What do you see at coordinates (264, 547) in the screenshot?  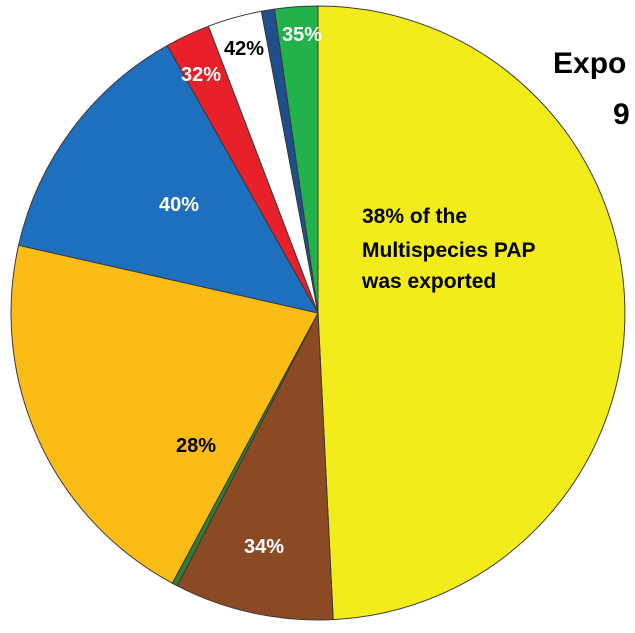 I see `pie-slice-label-2: 34%` at bounding box center [264, 547].